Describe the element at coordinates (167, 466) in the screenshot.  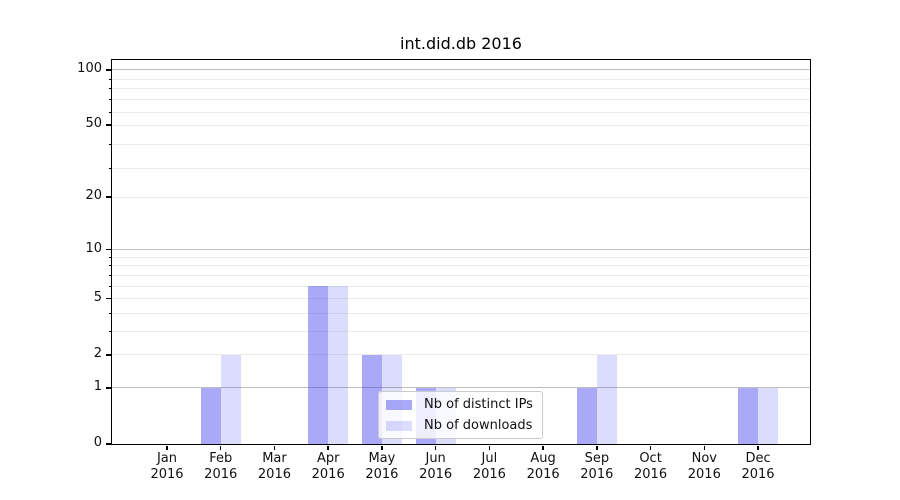
I see `x-tick-label: Jan 2016` at that location.